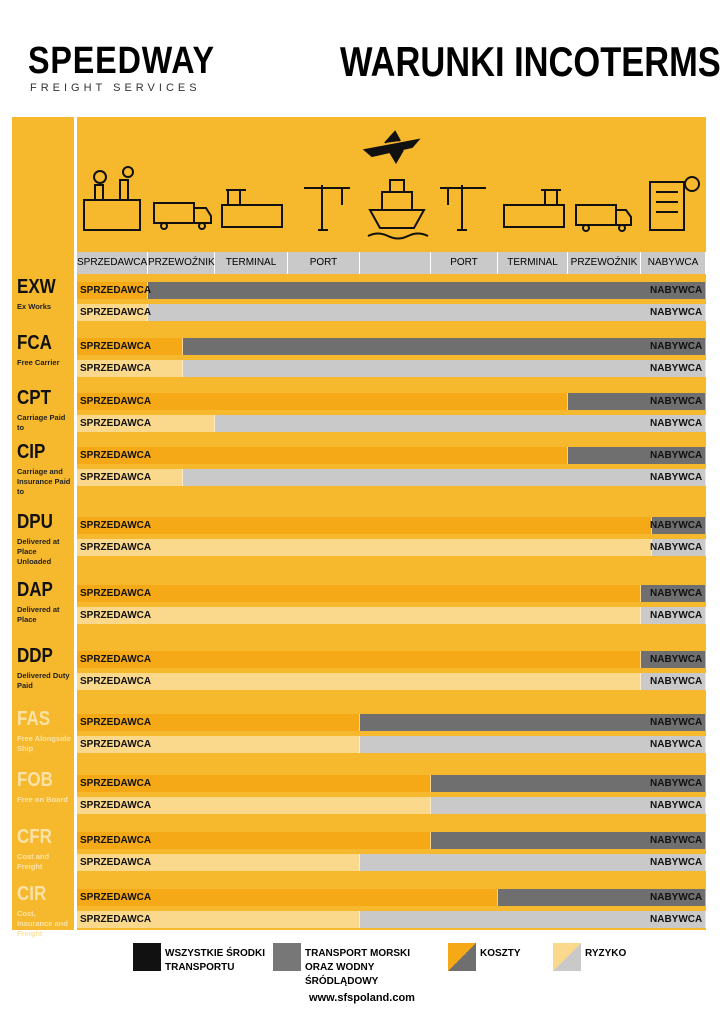  What do you see at coordinates (112, 198) in the screenshot?
I see `factory-icon` at bounding box center [112, 198].